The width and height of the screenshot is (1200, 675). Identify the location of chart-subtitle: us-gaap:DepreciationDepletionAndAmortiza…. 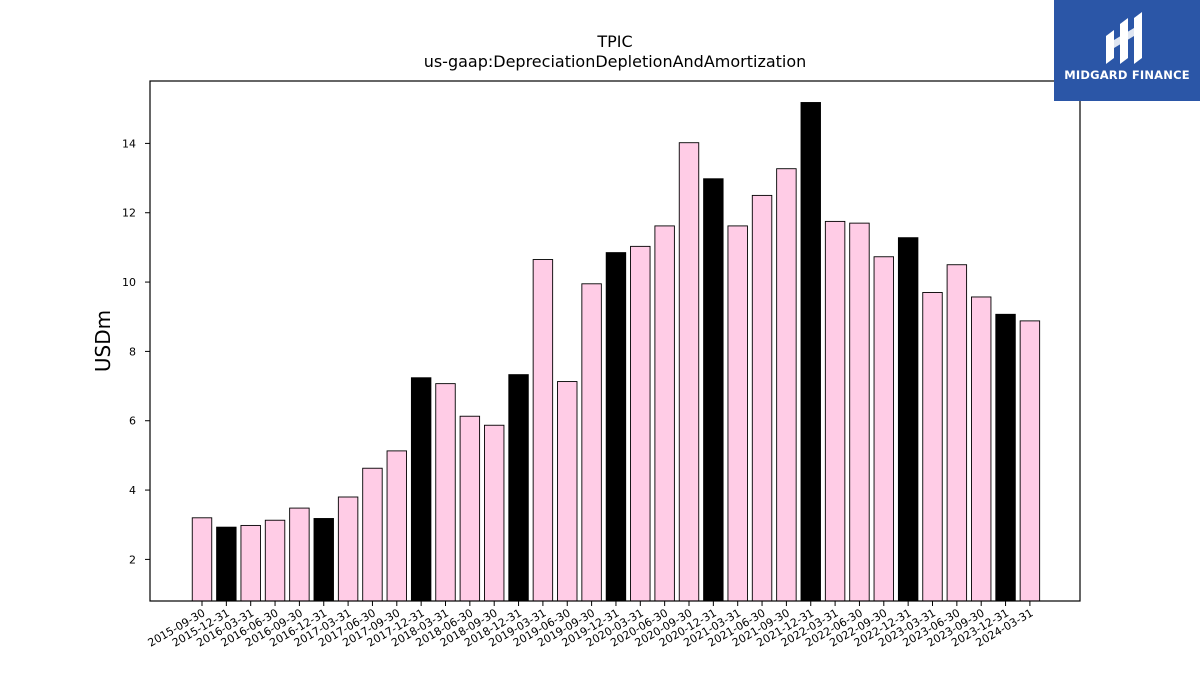
(615, 61).